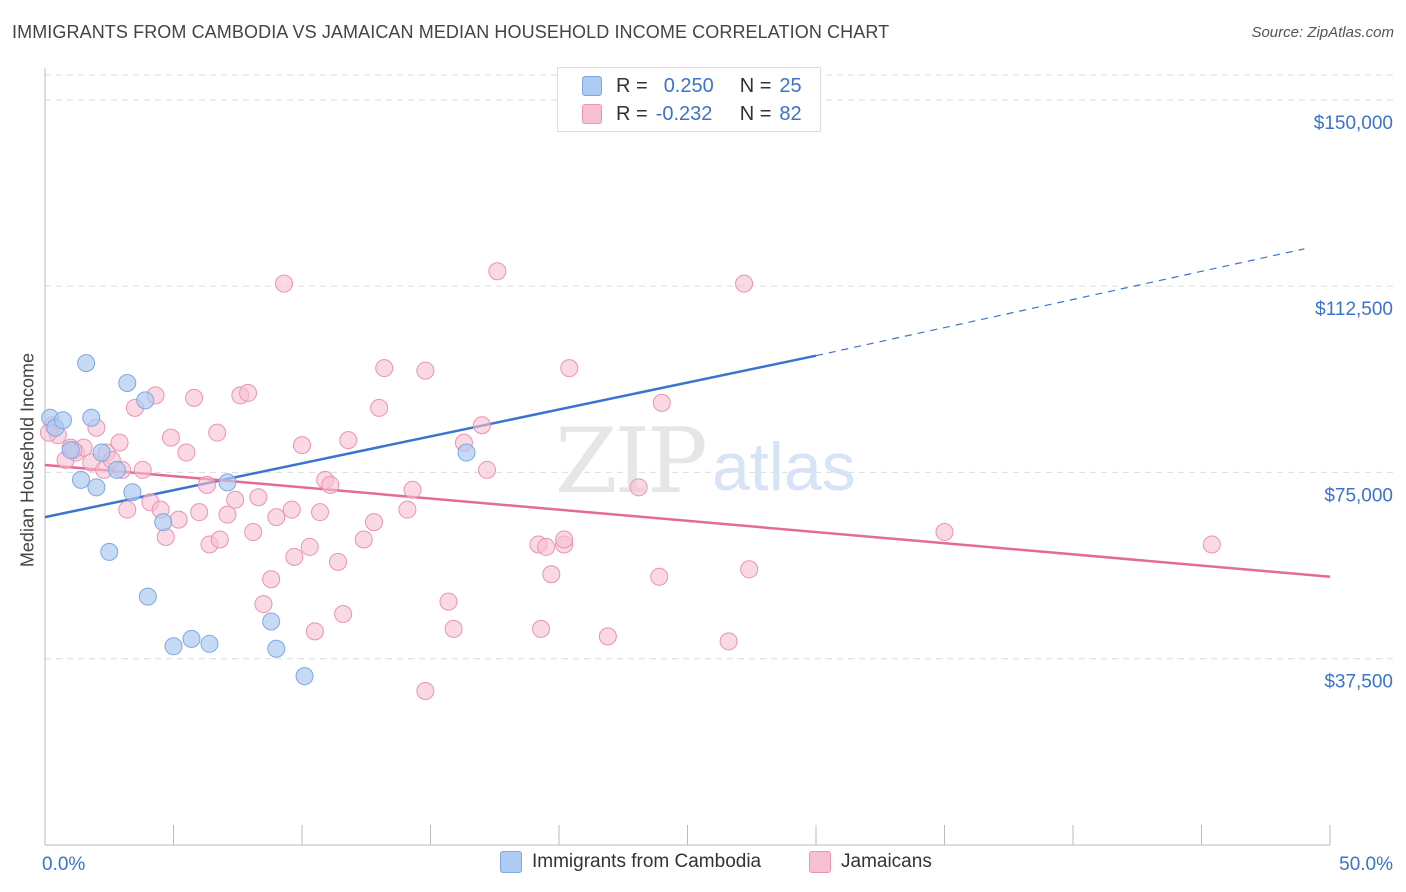 Image resolution: width=1406 pixels, height=892 pixels. Describe the element at coordinates (1354, 309) in the screenshot. I see `y-tick-label: $112,500` at that location.